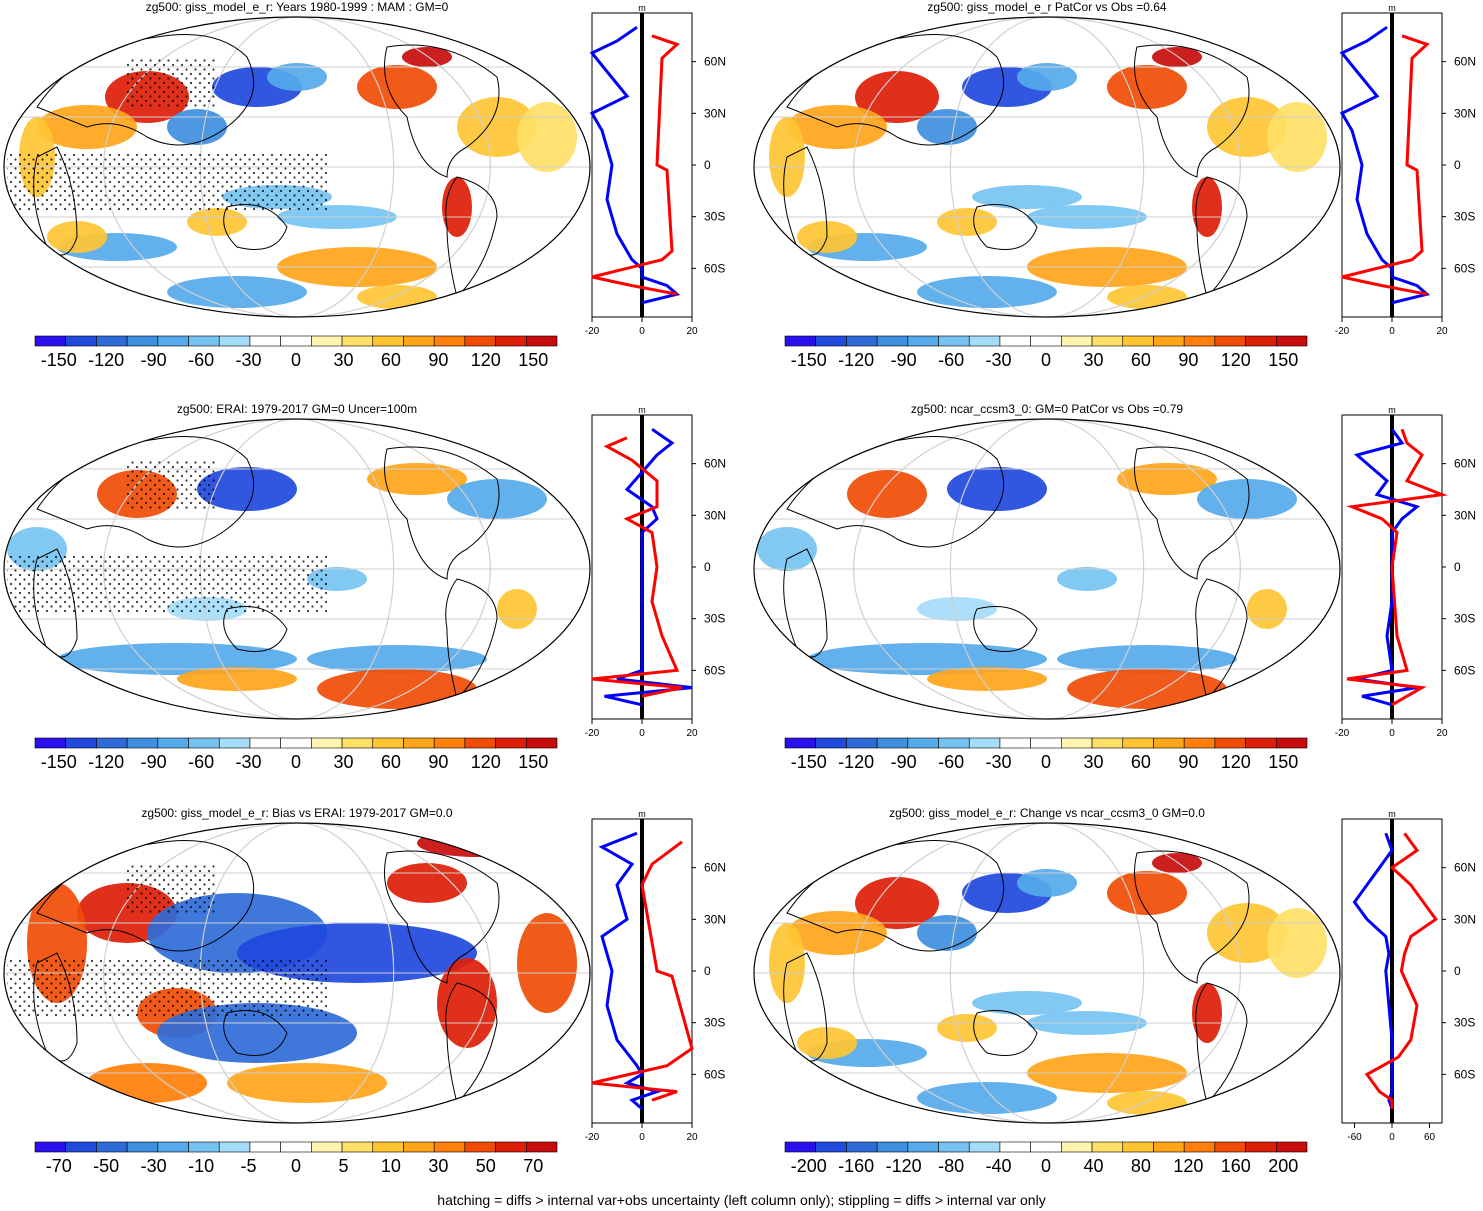 The width and height of the screenshot is (1483, 1211). What do you see at coordinates (999, 1166) in the screenshot?
I see `colorbar-tick-label: -40` at bounding box center [999, 1166].